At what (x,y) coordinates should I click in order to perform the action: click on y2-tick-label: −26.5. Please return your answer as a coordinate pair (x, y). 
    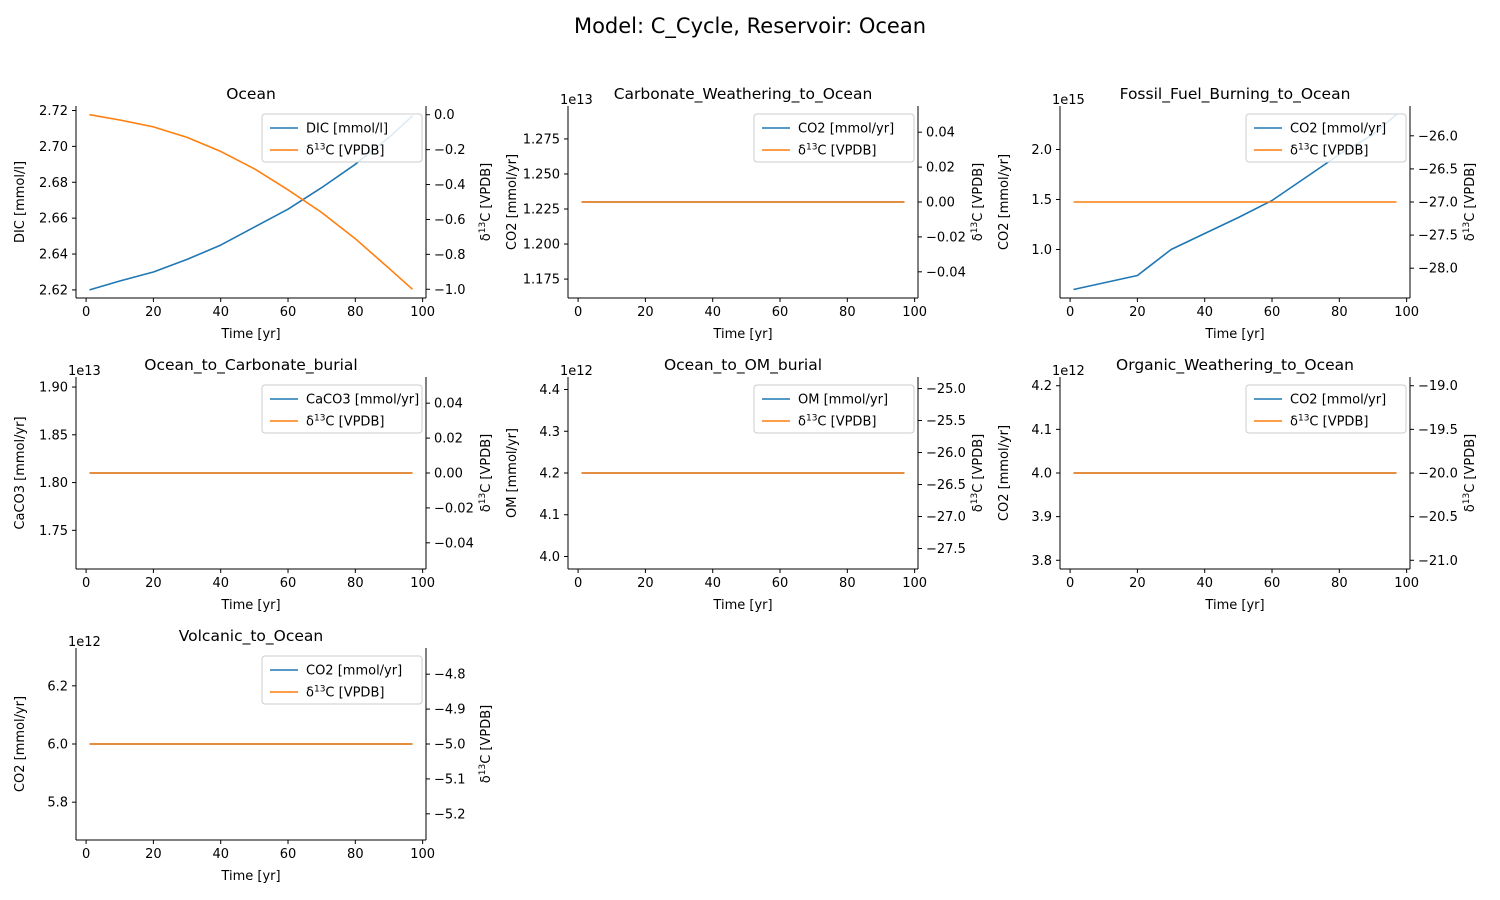
    Looking at the image, I should click on (1438, 169).